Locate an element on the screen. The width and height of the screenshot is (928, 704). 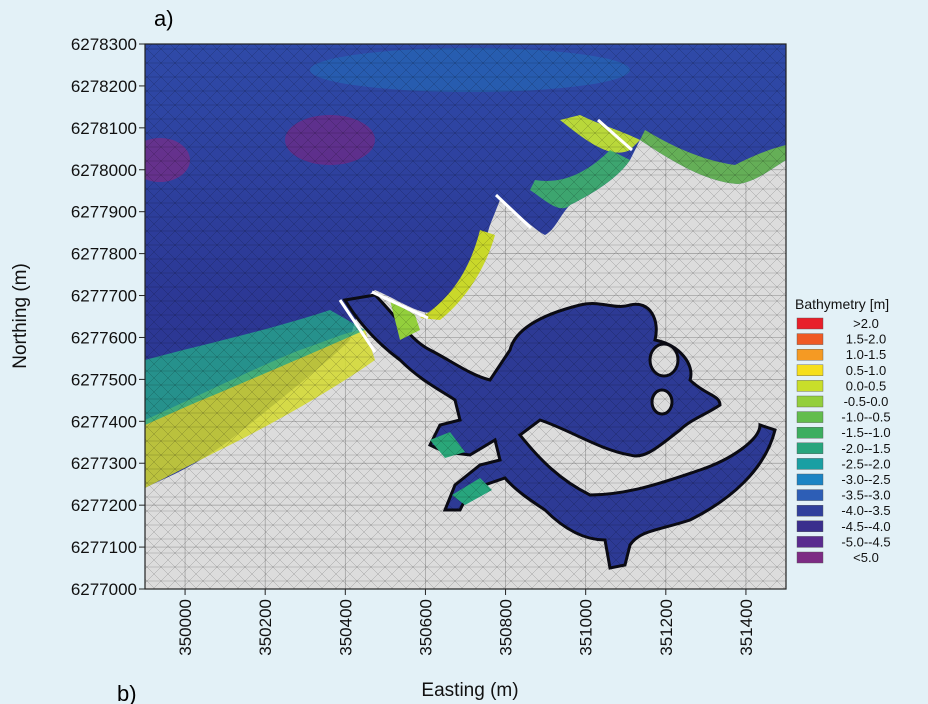
x-tick-label: 351000 is located at coordinates (586, 627).